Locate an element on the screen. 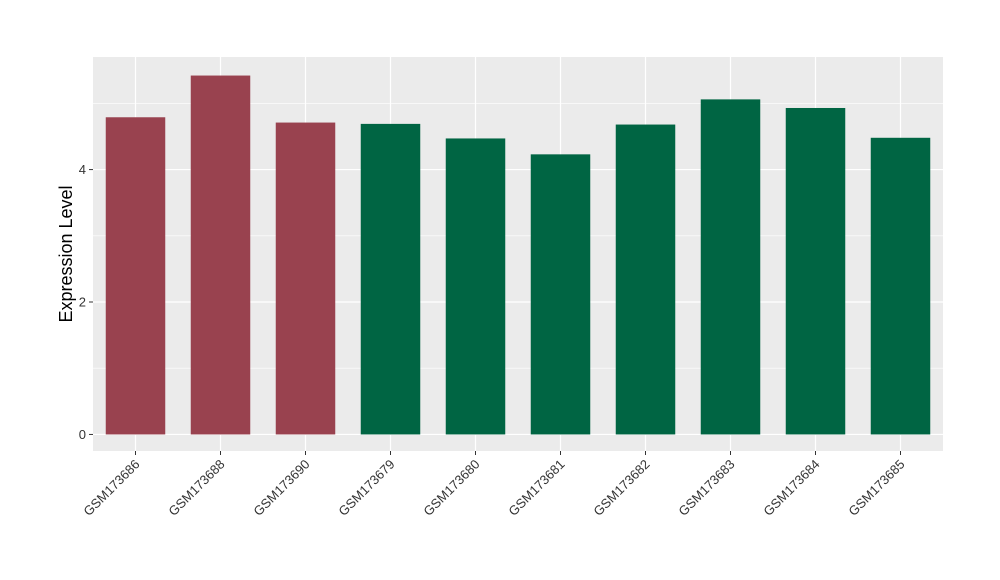  y-tick-label: 2 is located at coordinates (82, 302).